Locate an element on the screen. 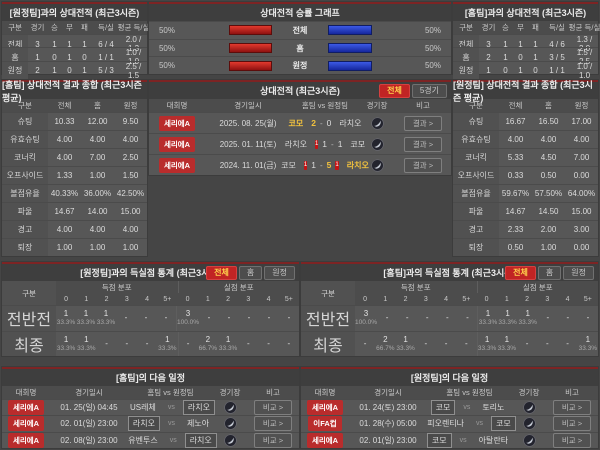  filter-button: 5경기 is located at coordinates (429, 90).